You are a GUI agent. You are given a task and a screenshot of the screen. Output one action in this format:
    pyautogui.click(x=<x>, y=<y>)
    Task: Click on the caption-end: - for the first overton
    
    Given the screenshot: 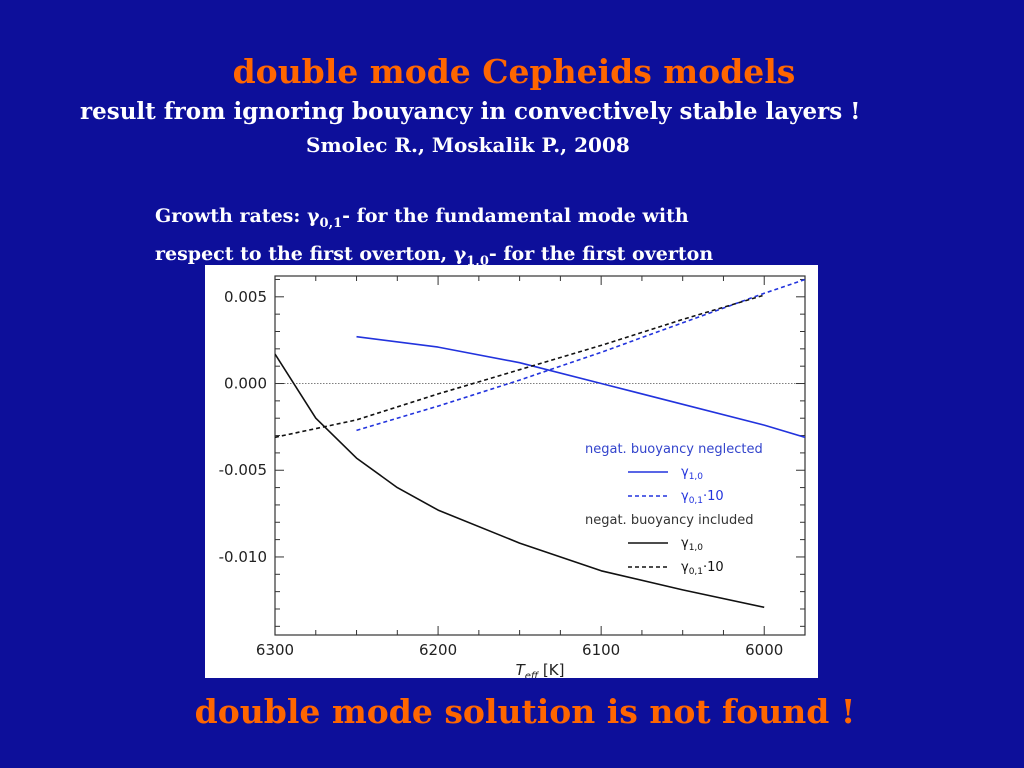 What is the action you would take?
    pyautogui.click(x=601, y=253)
    